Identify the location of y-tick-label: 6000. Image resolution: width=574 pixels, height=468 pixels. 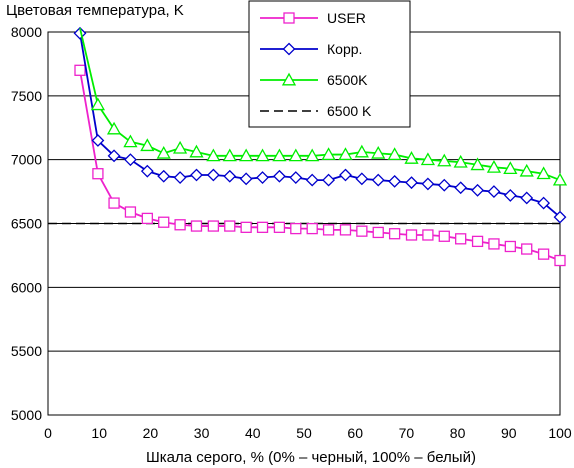
(26, 287).